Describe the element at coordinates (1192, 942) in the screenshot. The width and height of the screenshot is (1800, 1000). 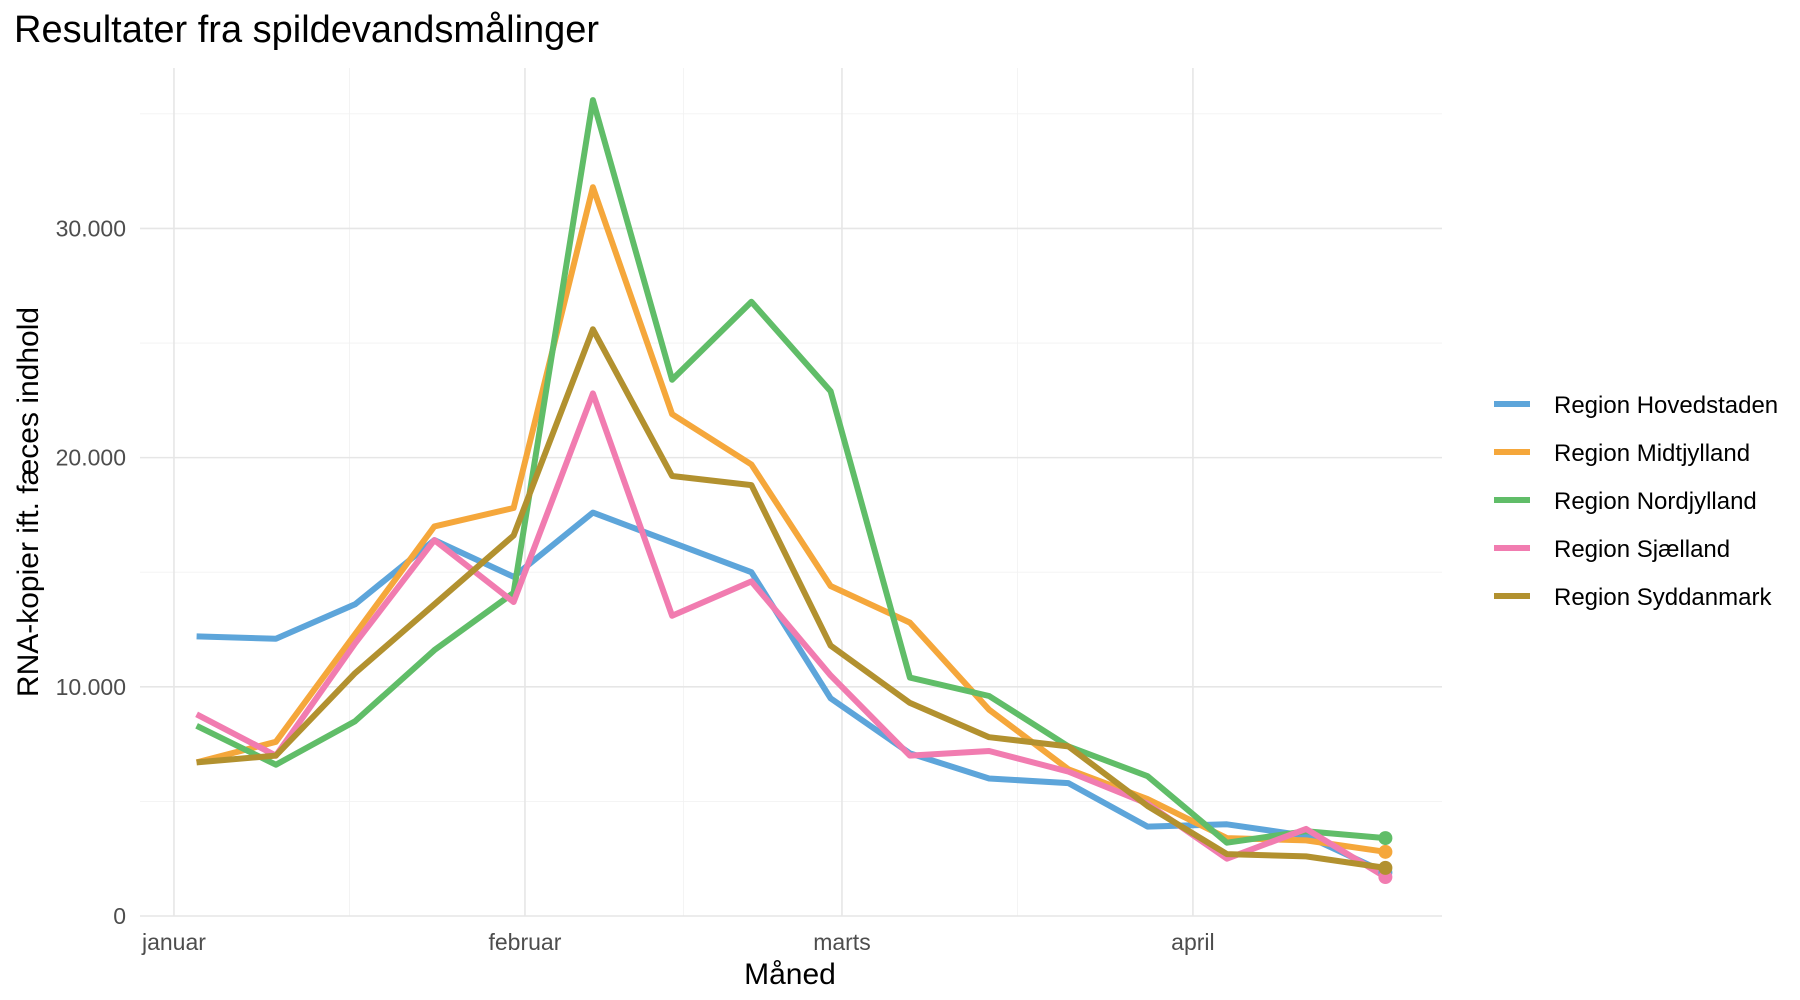
I see `x-tick-label: april` at that location.